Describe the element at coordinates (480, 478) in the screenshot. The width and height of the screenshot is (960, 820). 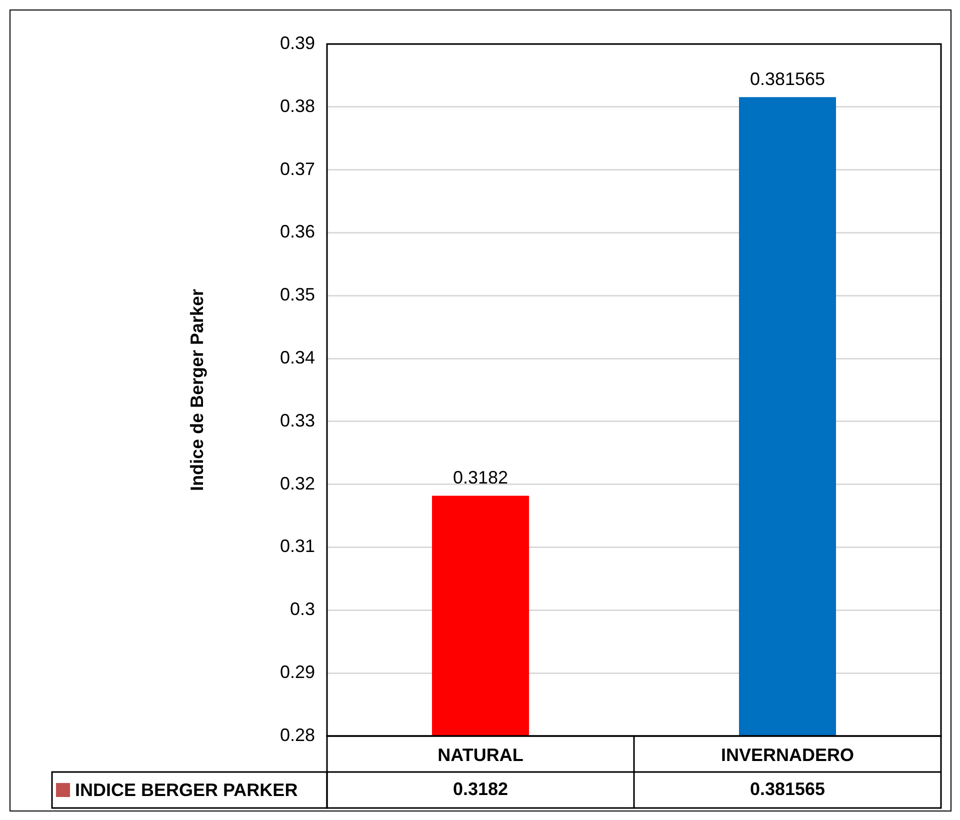
I see `text: 0.3182` at that location.